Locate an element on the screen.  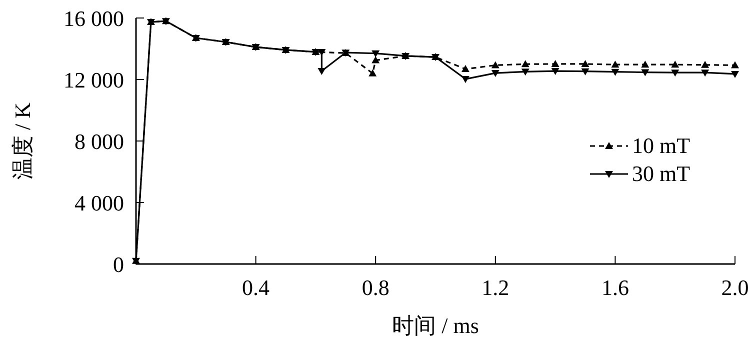
x-tick-label: 0.4 is located at coordinates (256, 287).